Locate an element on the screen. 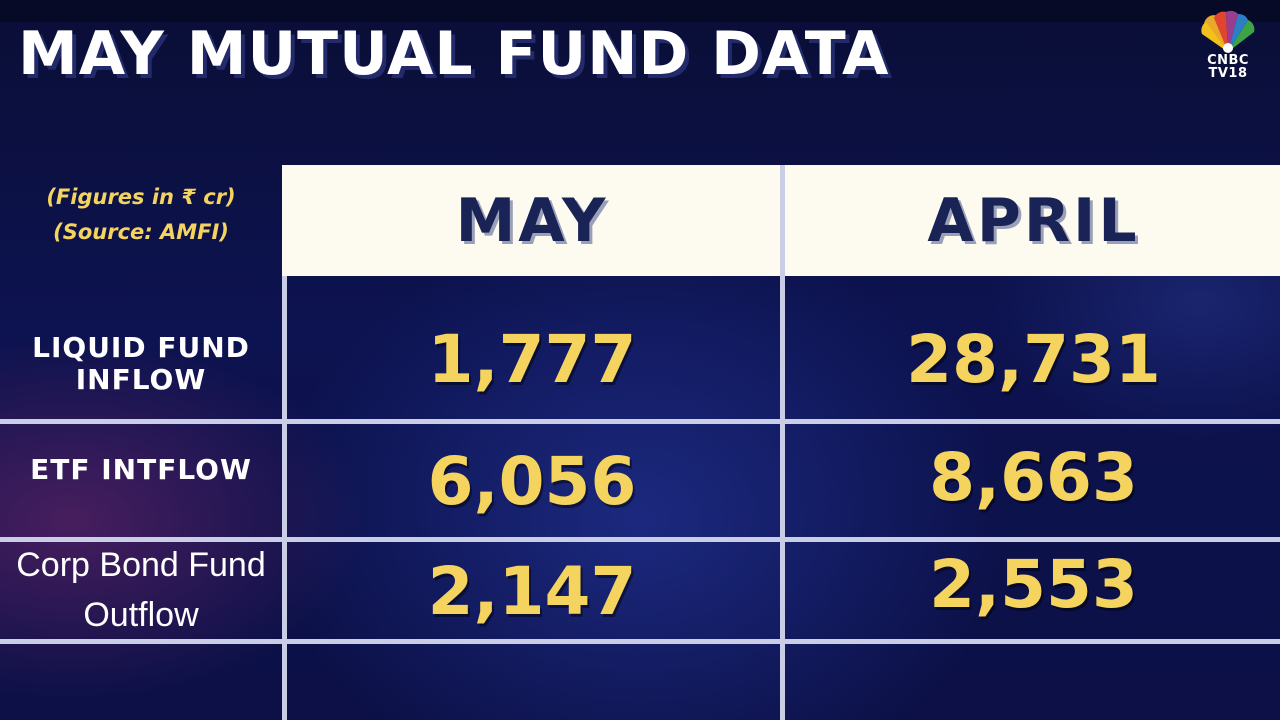 The height and width of the screenshot is (720, 1280). value-may-liquid-fund: 1,777 is located at coordinates (532, 359).